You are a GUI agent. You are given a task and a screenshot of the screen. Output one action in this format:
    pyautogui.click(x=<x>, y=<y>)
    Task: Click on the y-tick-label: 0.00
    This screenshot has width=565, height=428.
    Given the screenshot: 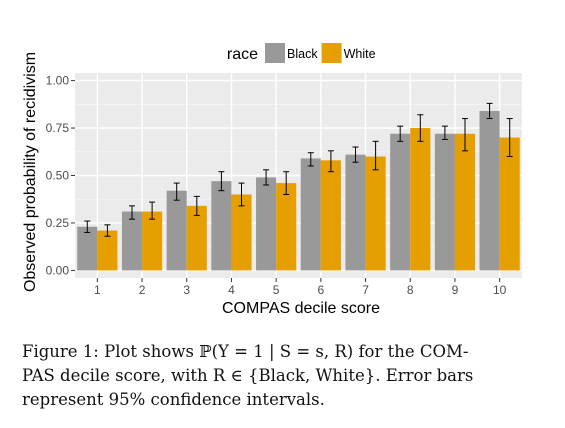 What is the action you would take?
    pyautogui.click(x=58, y=270)
    